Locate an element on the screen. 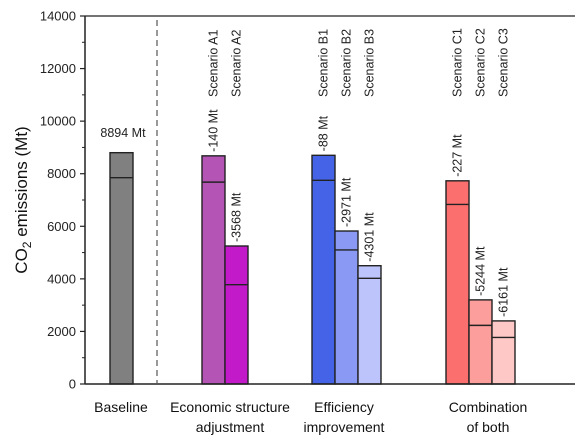  reduction-label: -5244 Mt is located at coordinates (481, 271).